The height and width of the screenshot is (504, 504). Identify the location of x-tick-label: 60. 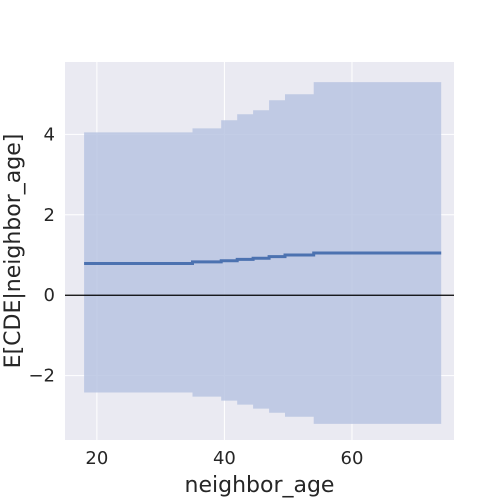
(352, 458).